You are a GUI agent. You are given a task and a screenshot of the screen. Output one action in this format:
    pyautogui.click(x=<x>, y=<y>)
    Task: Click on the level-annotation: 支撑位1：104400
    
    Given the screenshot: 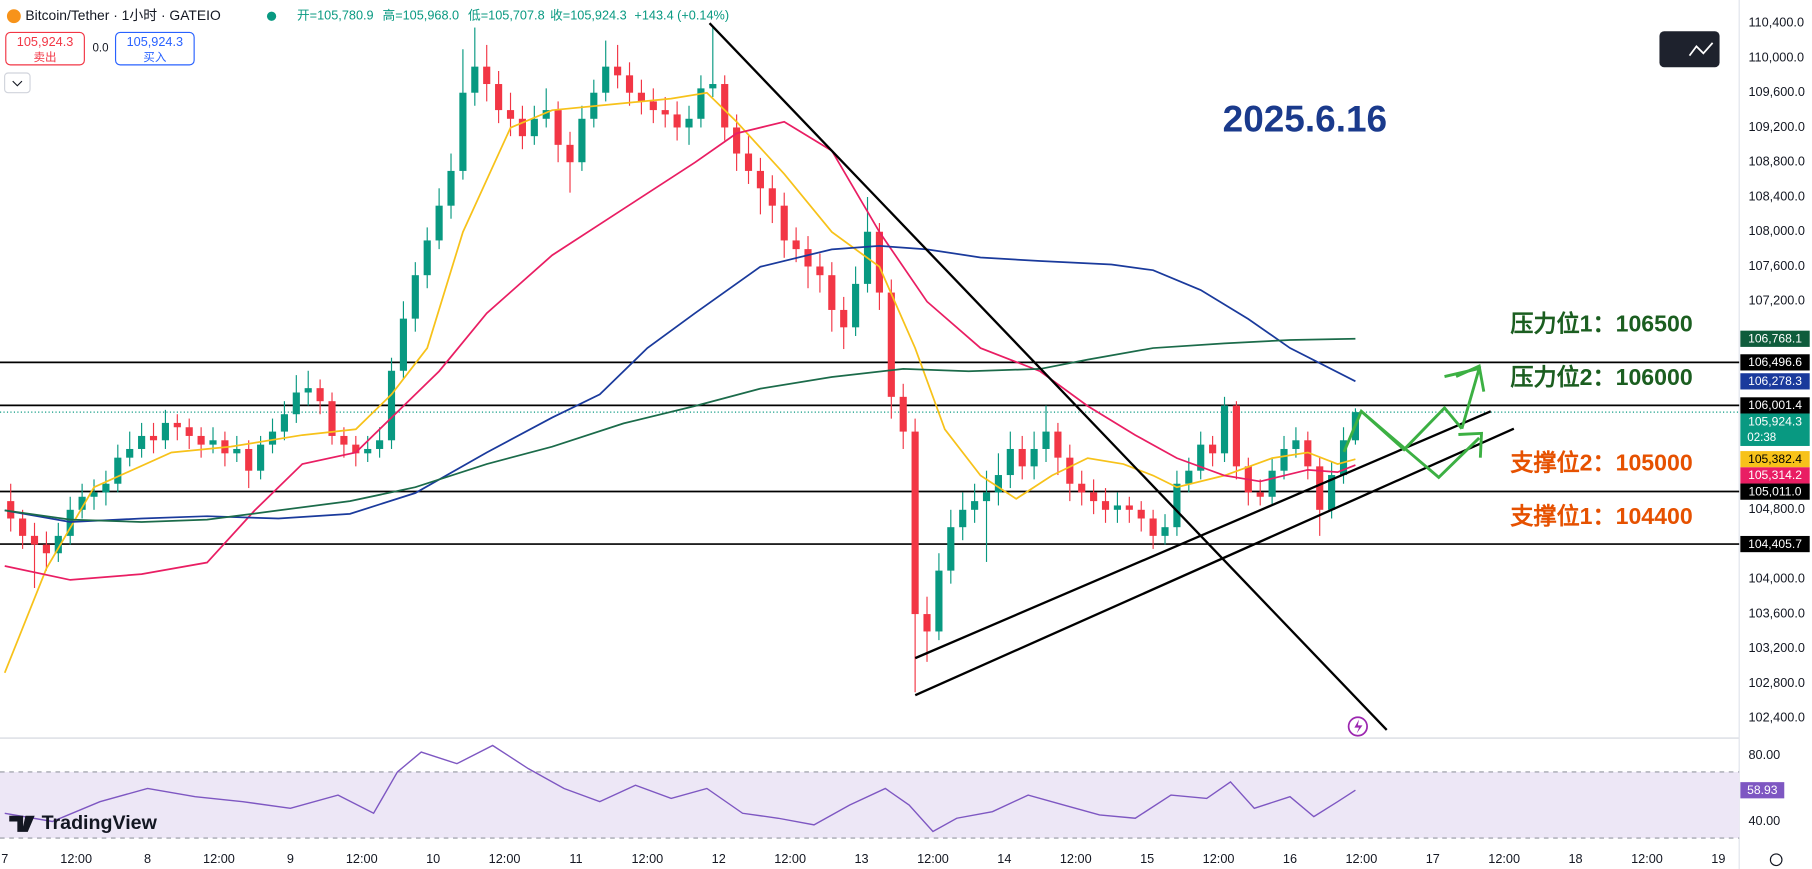 What is the action you would take?
    pyautogui.click(x=1601, y=516)
    